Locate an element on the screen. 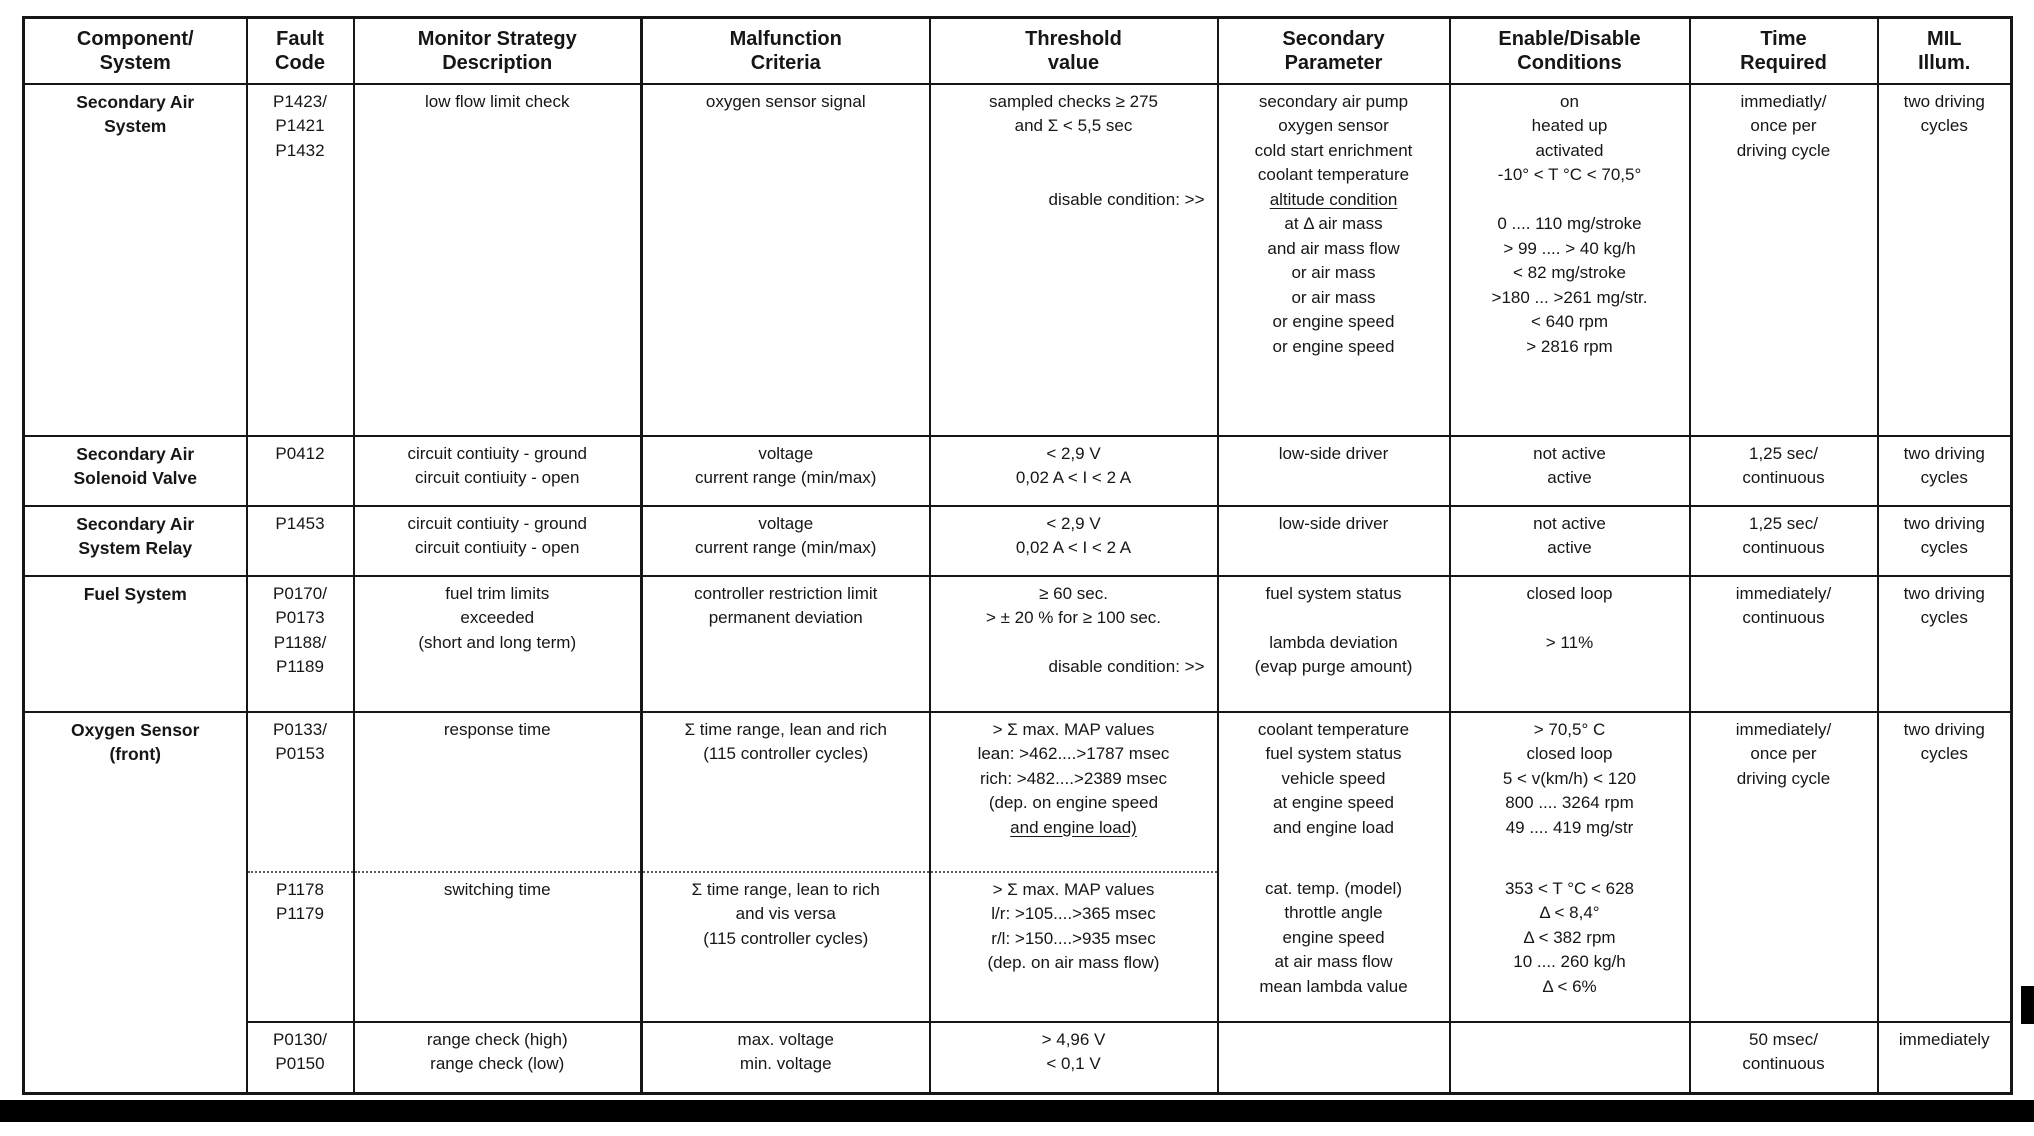 This screenshot has height=1136, width=2034. text-line: > 11% is located at coordinates (1569, 642).